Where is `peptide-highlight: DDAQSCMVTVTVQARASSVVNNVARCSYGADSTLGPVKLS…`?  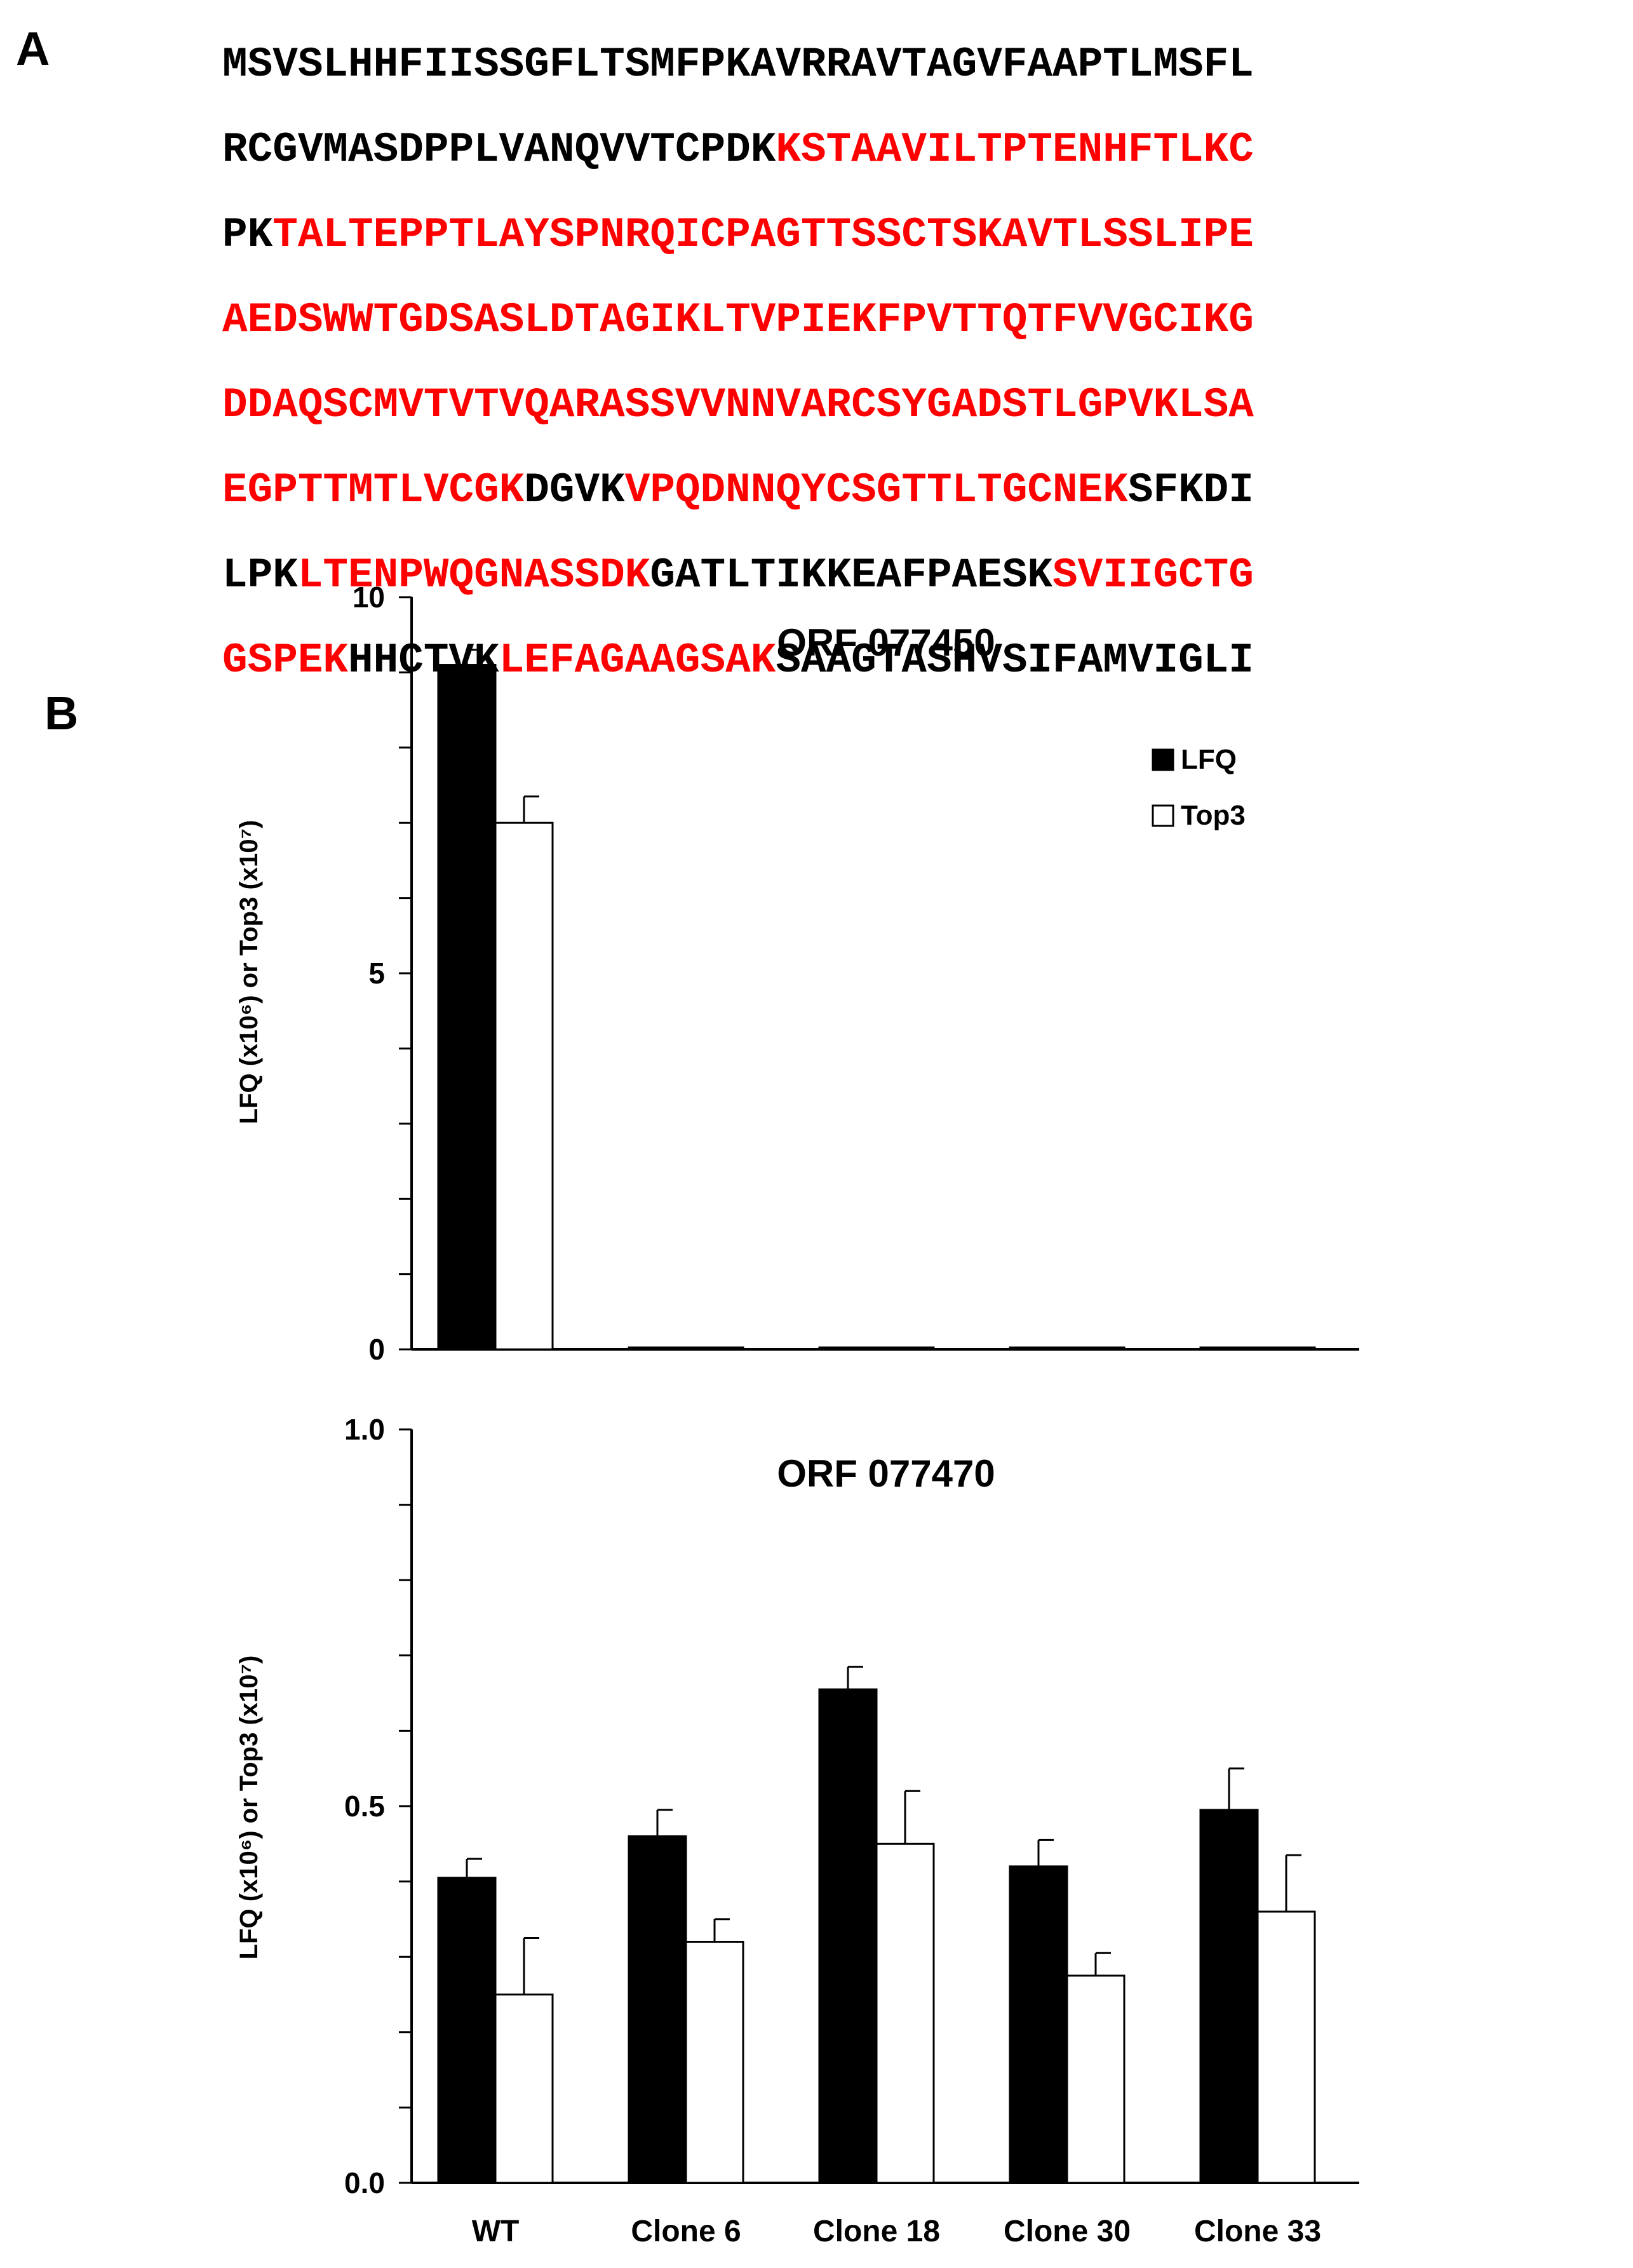 peptide-highlight: DDAQSCMVTVTVQARASSVVNNVARCSYGADSTLGPVKLS… is located at coordinates (738, 405).